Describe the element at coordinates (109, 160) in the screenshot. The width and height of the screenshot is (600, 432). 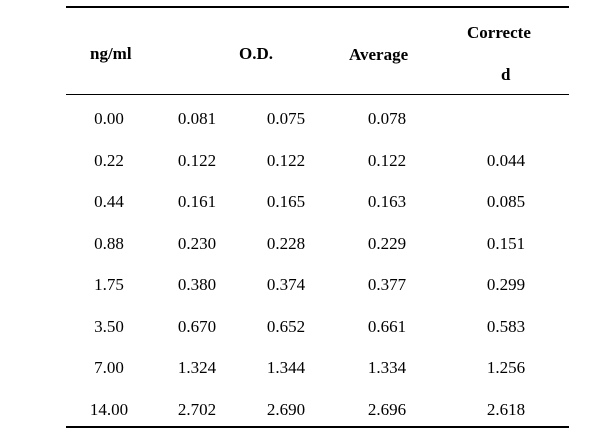
I see `cell-ng: 0.22` at that location.